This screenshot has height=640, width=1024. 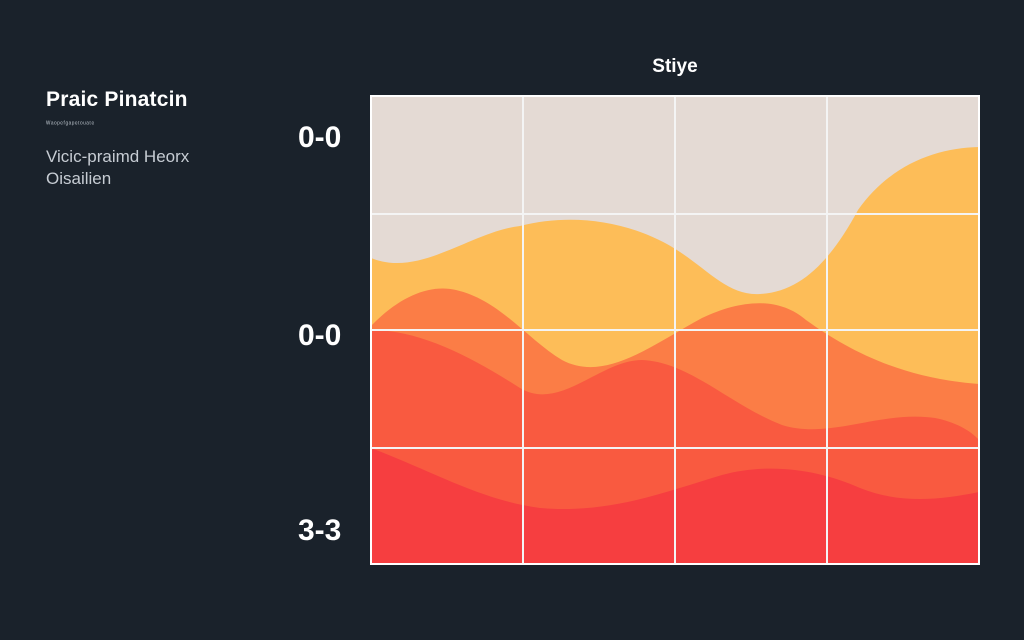 What do you see at coordinates (79, 178) in the screenshot?
I see `panel-description-line-2: Oisailien` at bounding box center [79, 178].